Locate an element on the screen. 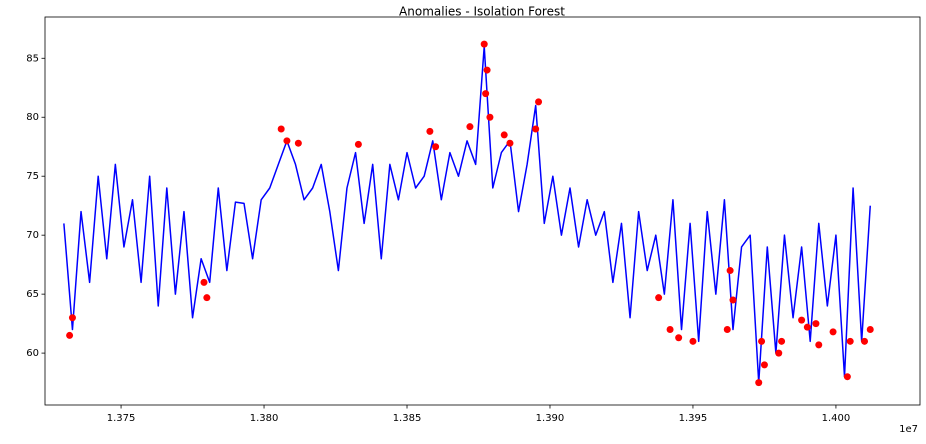  y-tick-label: 80 is located at coordinates (32, 117).